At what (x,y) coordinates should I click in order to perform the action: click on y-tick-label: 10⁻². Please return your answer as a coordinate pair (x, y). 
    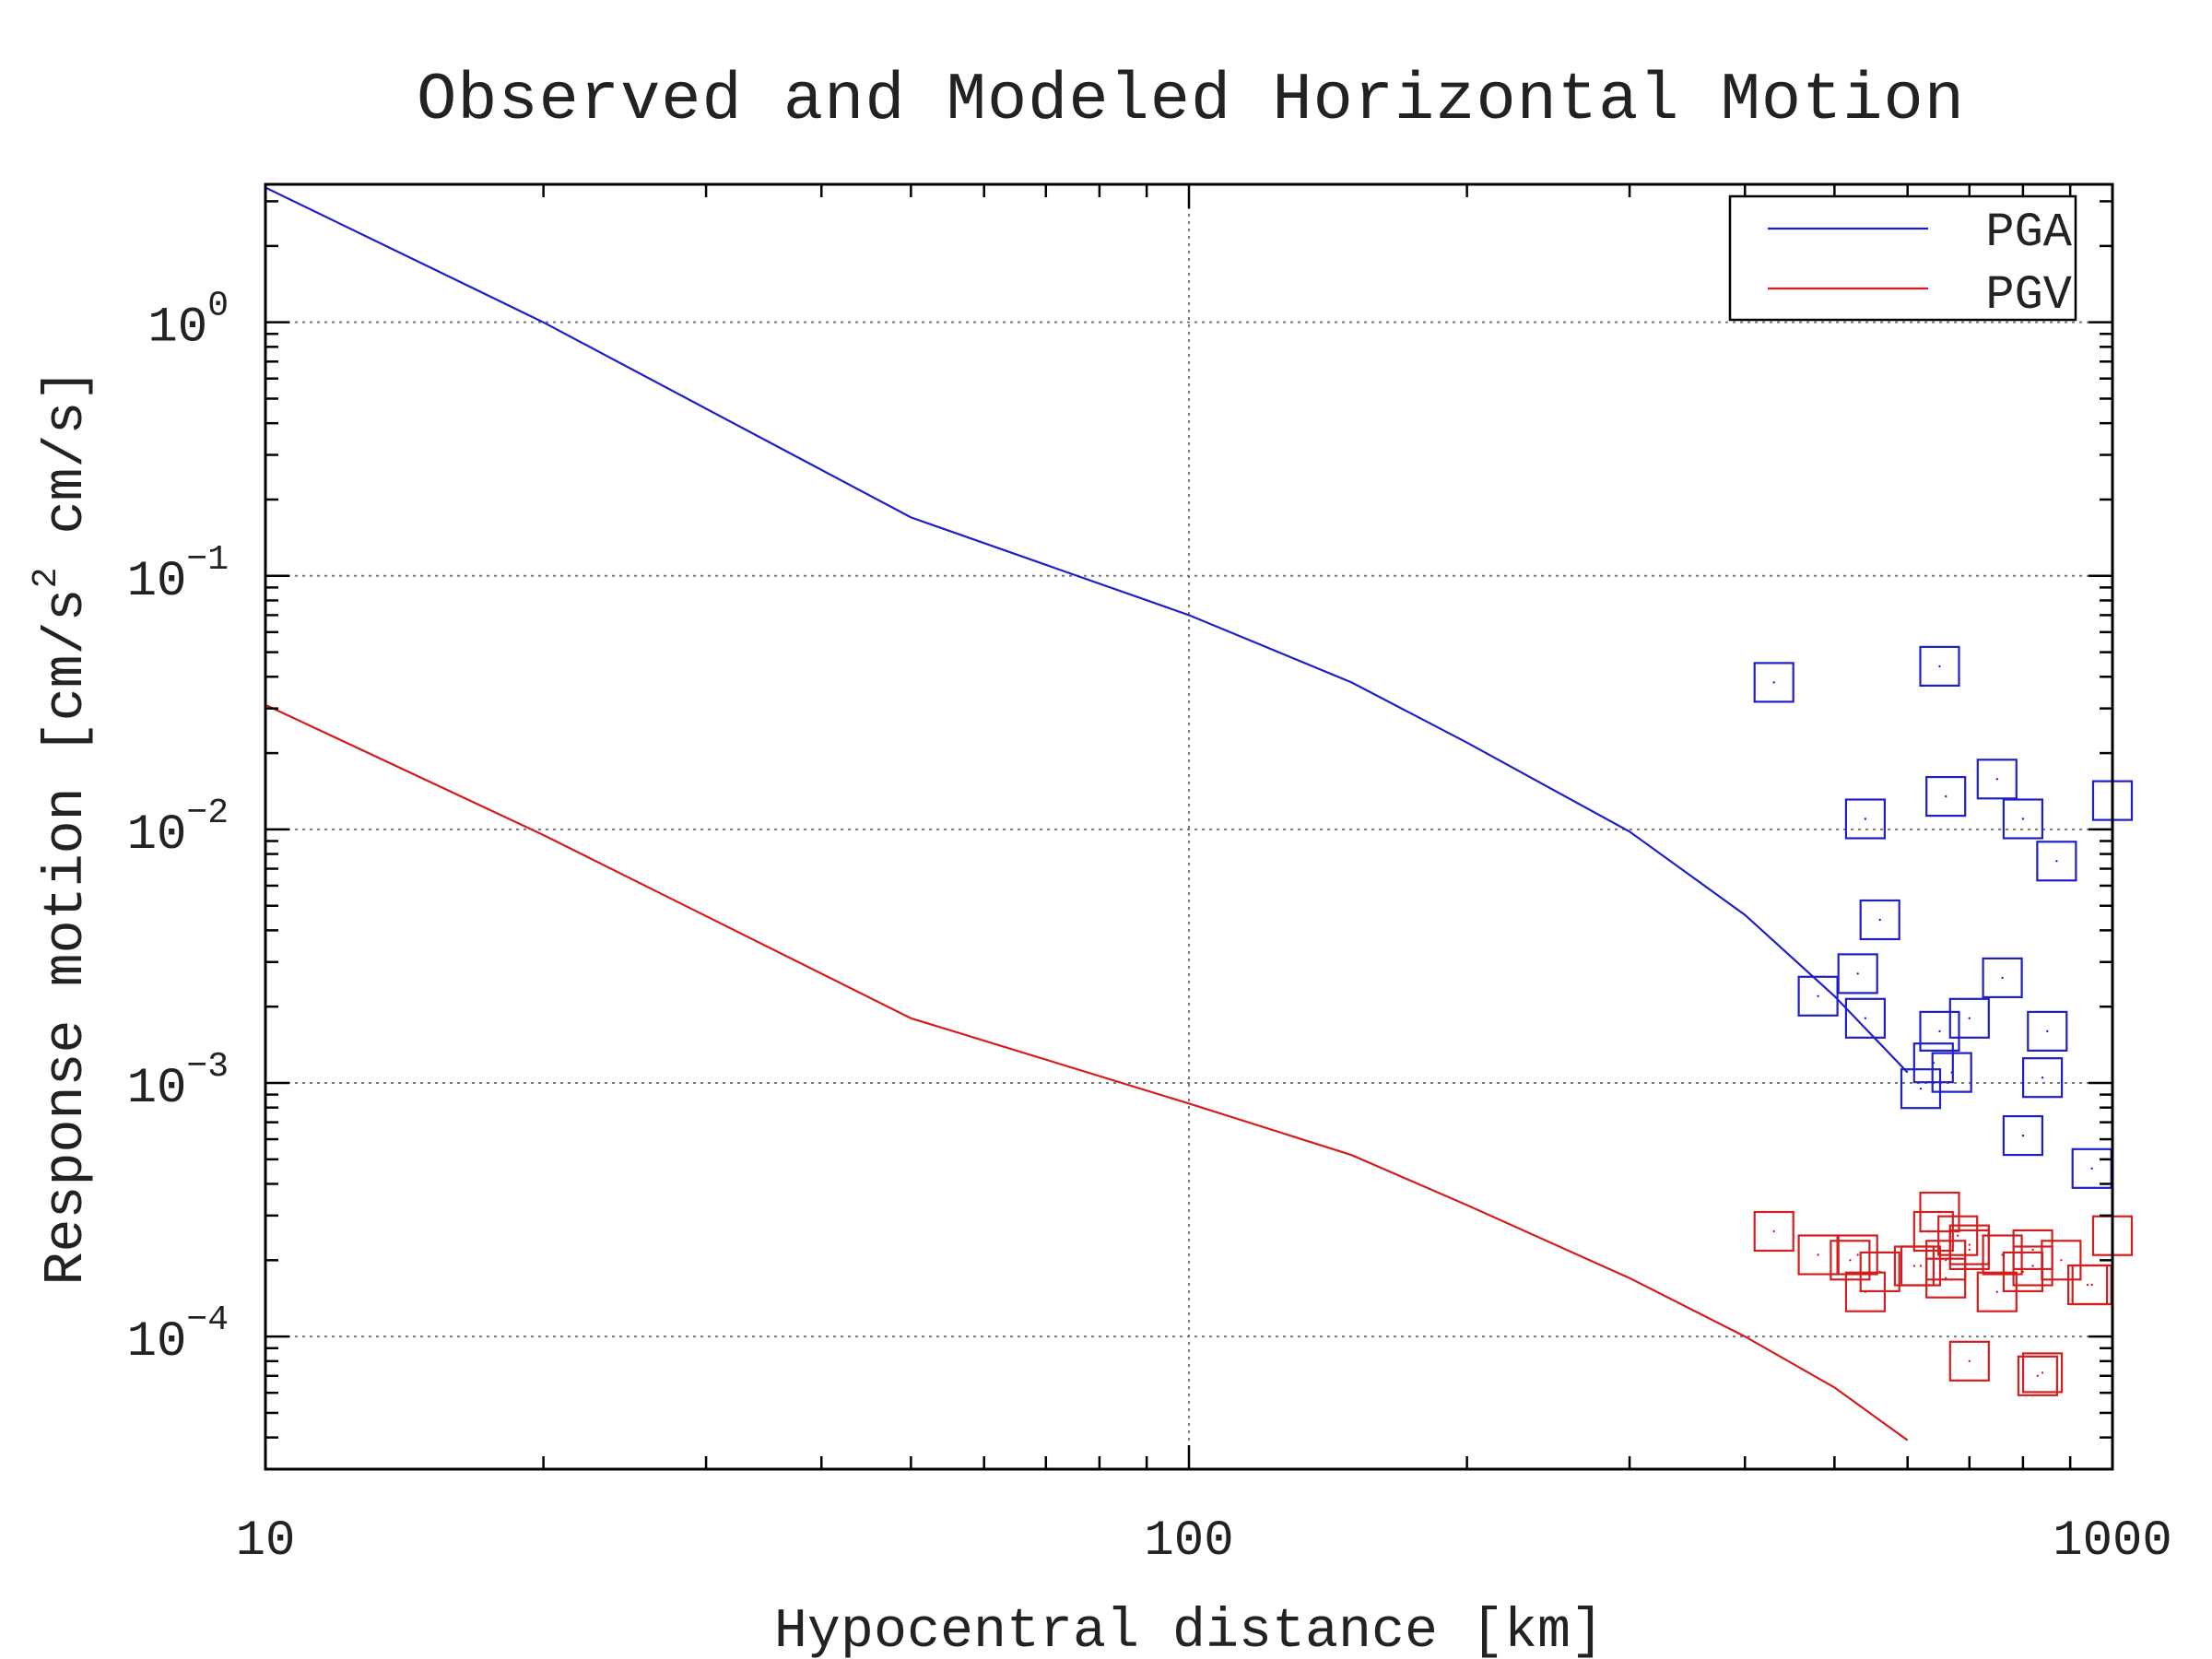
    Looking at the image, I should click on (178, 829).